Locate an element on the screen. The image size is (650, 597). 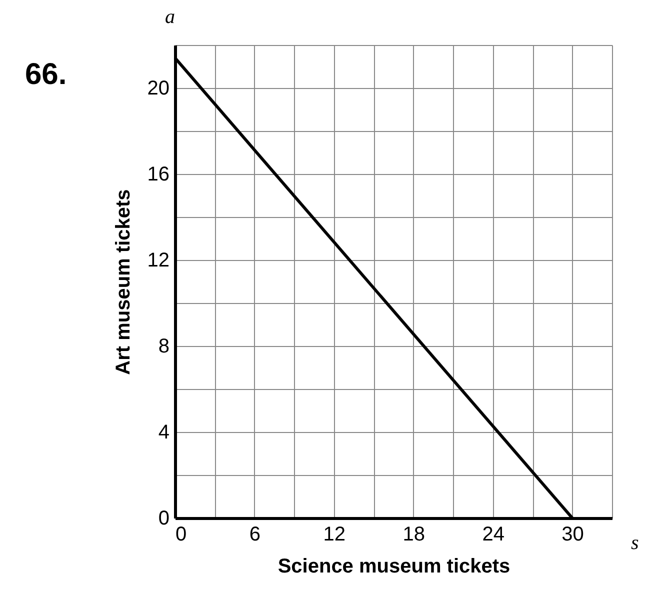
text: 66. is located at coordinates (46, 74).